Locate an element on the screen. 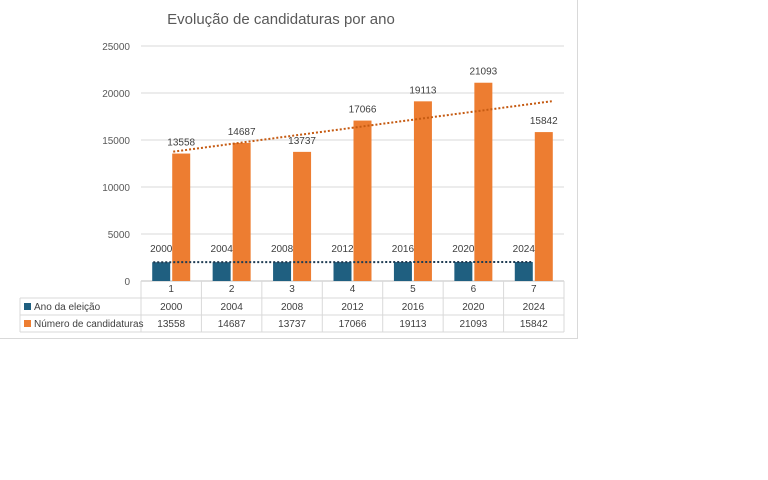  data-label-candidaturas: 14687 is located at coordinates (242, 132).